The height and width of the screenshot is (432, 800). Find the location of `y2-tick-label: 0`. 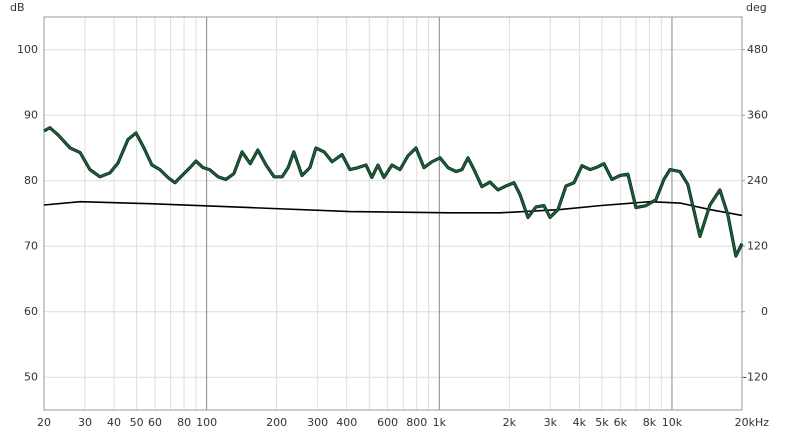

y2-tick-label: 0 is located at coordinates (764, 311).